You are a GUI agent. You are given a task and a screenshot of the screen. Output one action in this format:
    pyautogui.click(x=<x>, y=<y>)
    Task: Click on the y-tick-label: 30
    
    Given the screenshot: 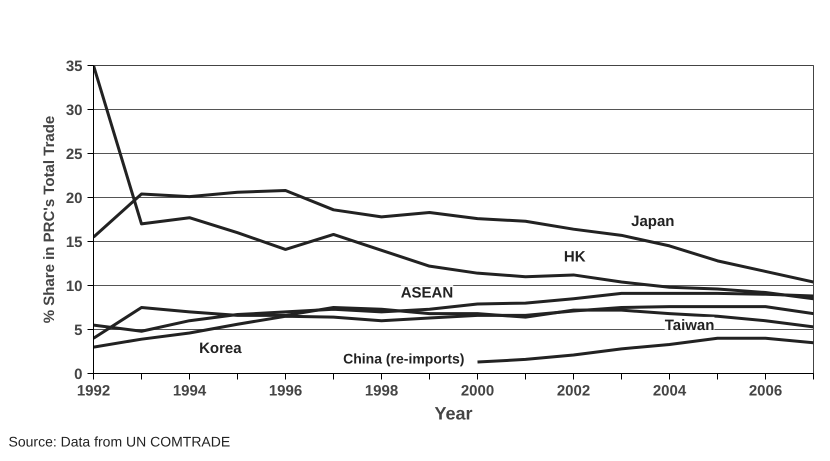 What is the action you would take?
    pyautogui.click(x=74, y=110)
    